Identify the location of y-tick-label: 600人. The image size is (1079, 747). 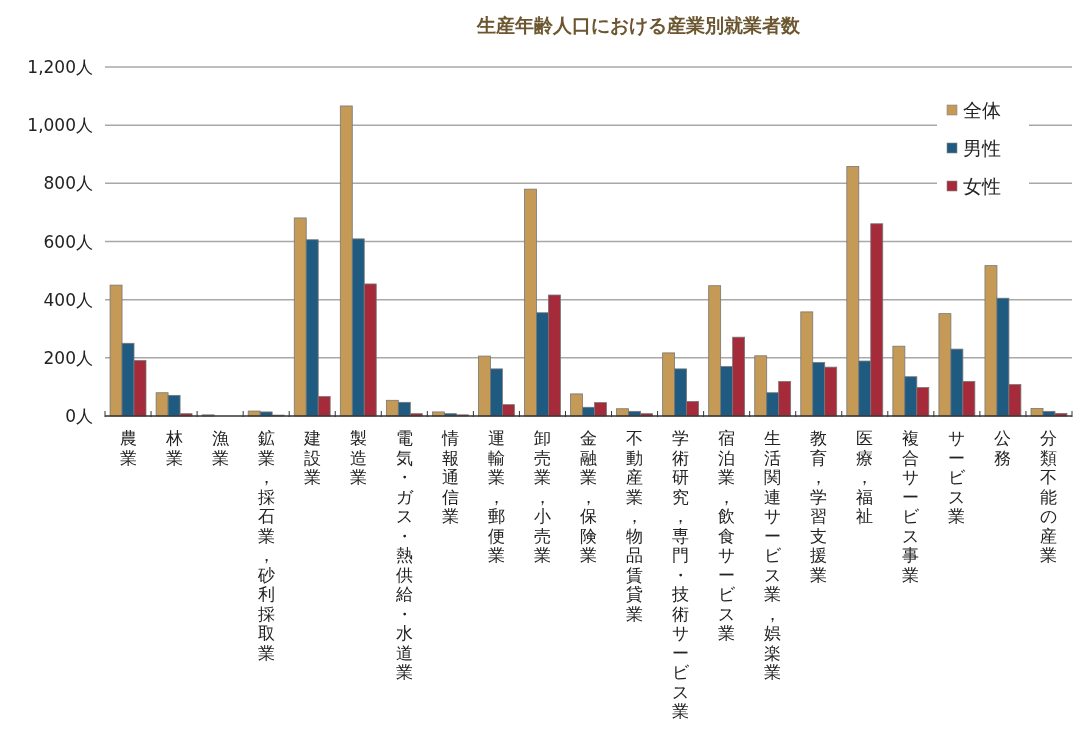
(68, 241).